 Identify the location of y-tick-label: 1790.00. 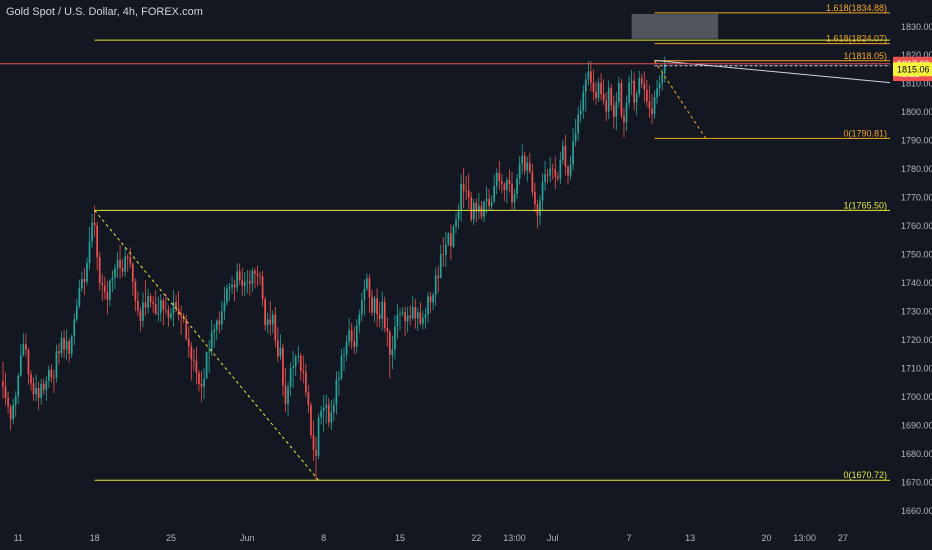
(916, 141).